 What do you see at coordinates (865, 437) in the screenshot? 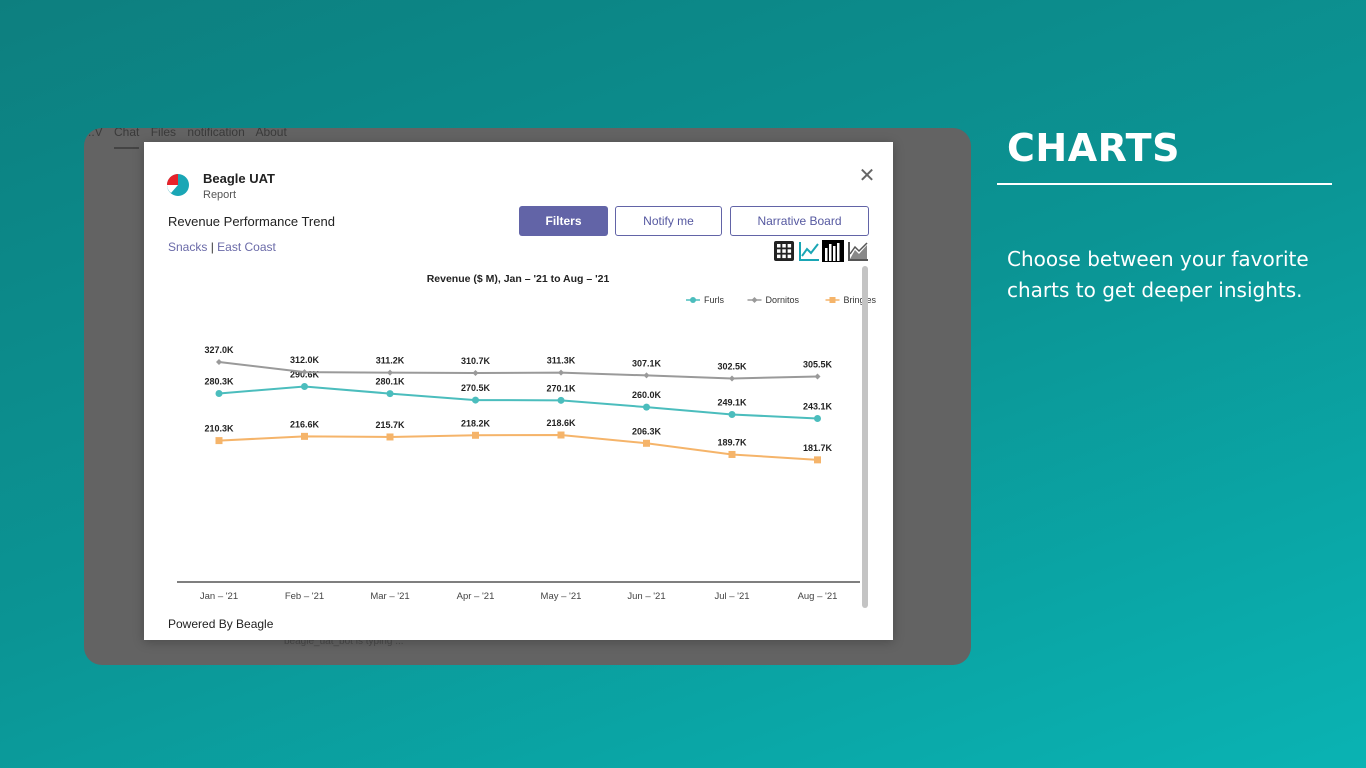
I see `scrollbar` at bounding box center [865, 437].